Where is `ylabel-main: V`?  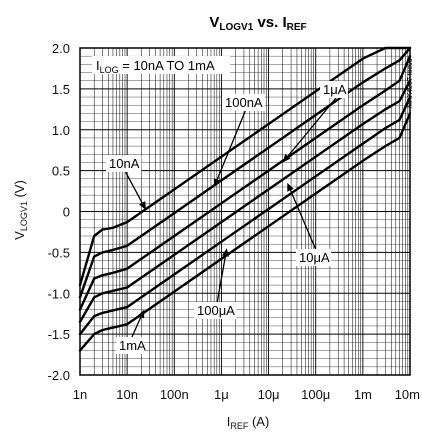 ylabel-main: V is located at coordinates (19, 235).